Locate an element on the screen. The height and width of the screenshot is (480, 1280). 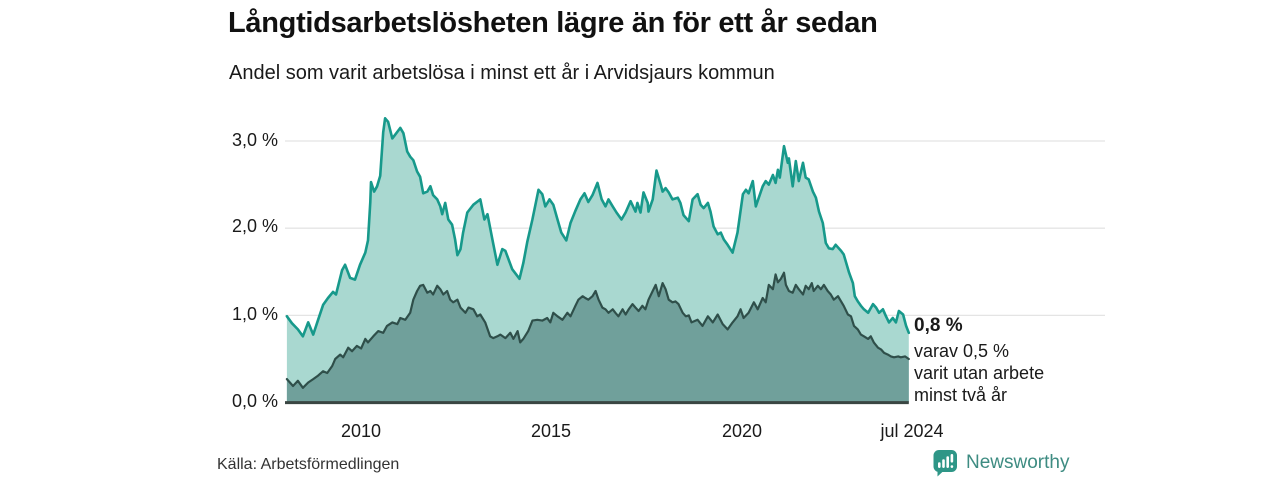
y-tick-2: 2,0 % is located at coordinates (254, 226).